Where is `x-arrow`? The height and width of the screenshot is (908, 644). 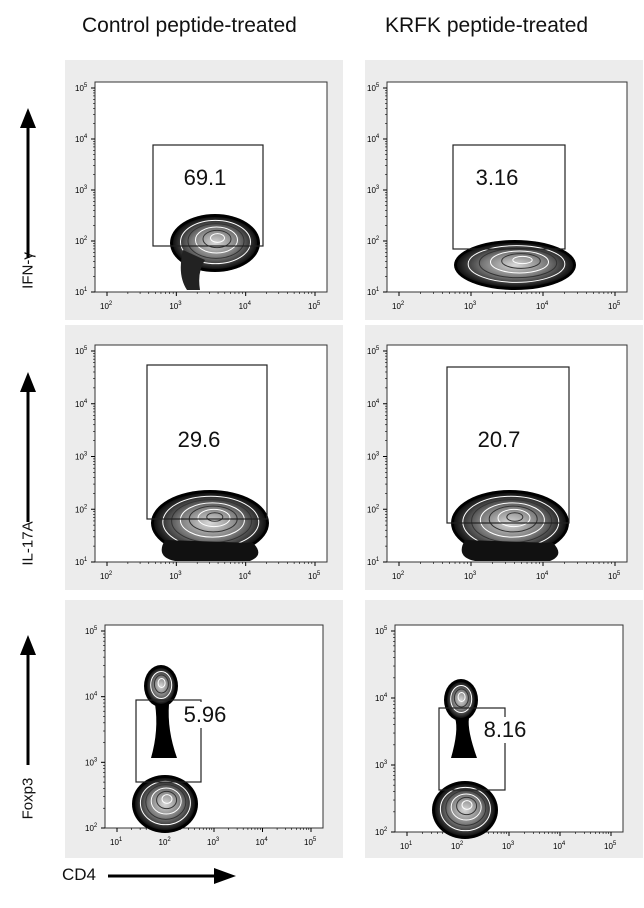
x-arrow is located at coordinates (172, 876).